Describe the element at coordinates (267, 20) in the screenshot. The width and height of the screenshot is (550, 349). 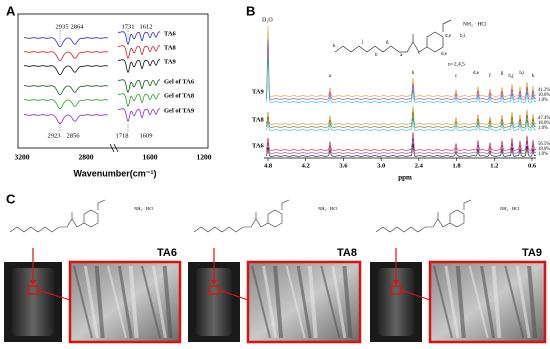
I see `solvent-label: D₂O` at that location.